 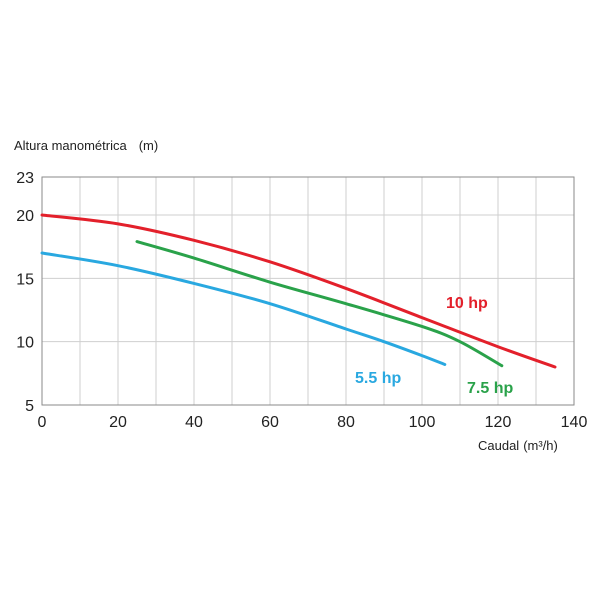 I want to click on x-tick-label: 20, so click(x=118, y=422).